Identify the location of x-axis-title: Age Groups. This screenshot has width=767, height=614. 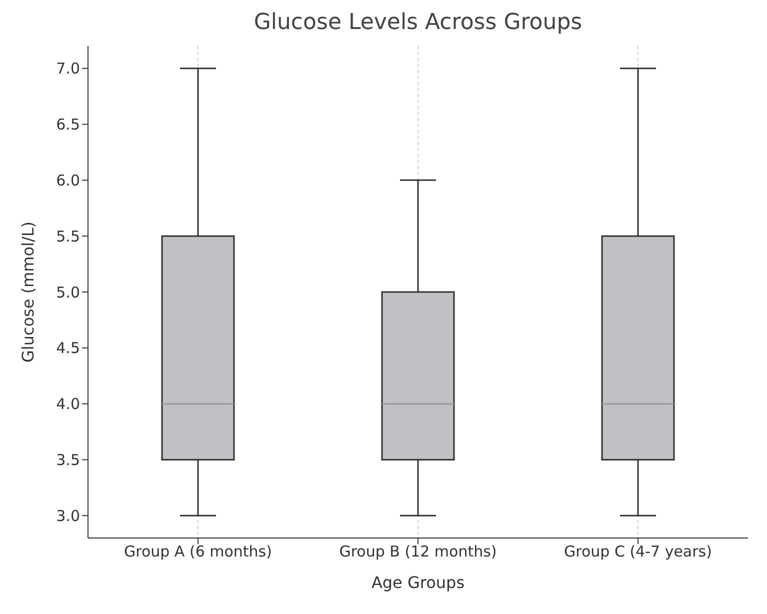
(418, 582).